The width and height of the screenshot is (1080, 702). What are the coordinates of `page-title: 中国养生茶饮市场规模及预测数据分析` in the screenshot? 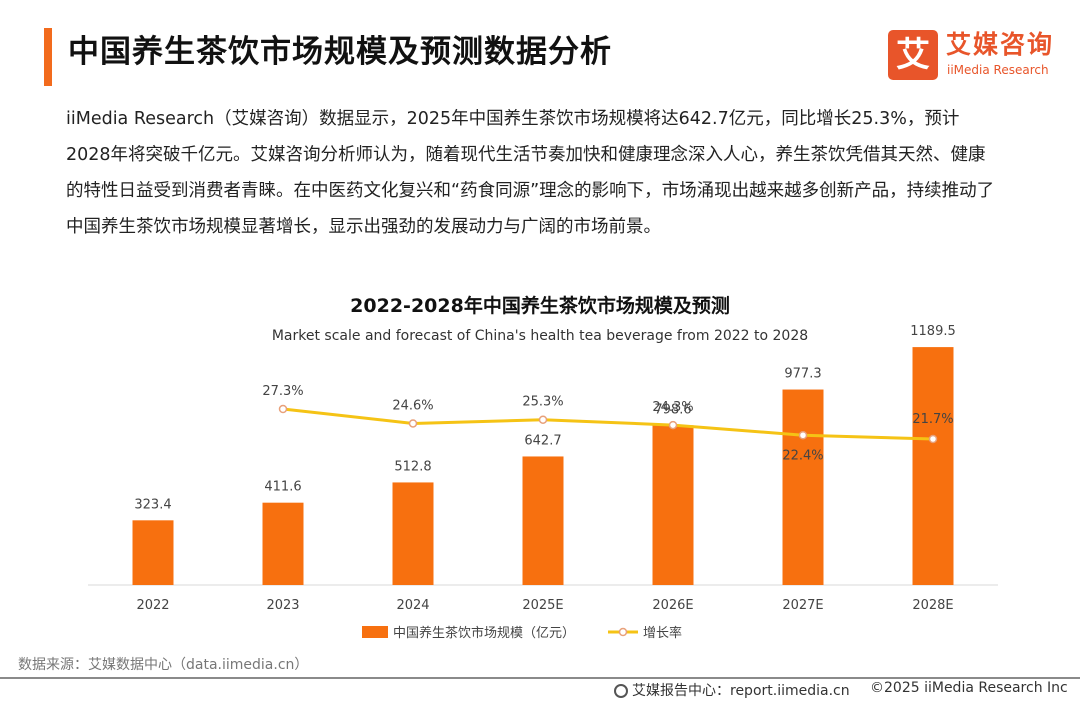 It's located at (340, 52).